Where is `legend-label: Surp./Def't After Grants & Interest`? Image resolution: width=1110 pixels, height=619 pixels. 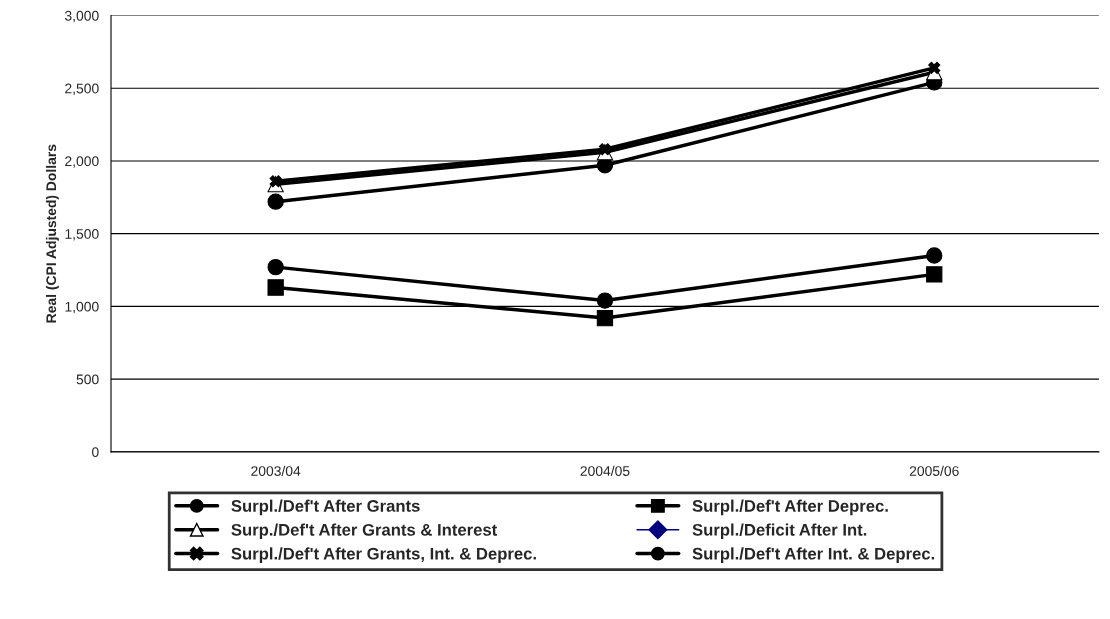
legend-label: Surp./Def't After Grants & Interest is located at coordinates (364, 531).